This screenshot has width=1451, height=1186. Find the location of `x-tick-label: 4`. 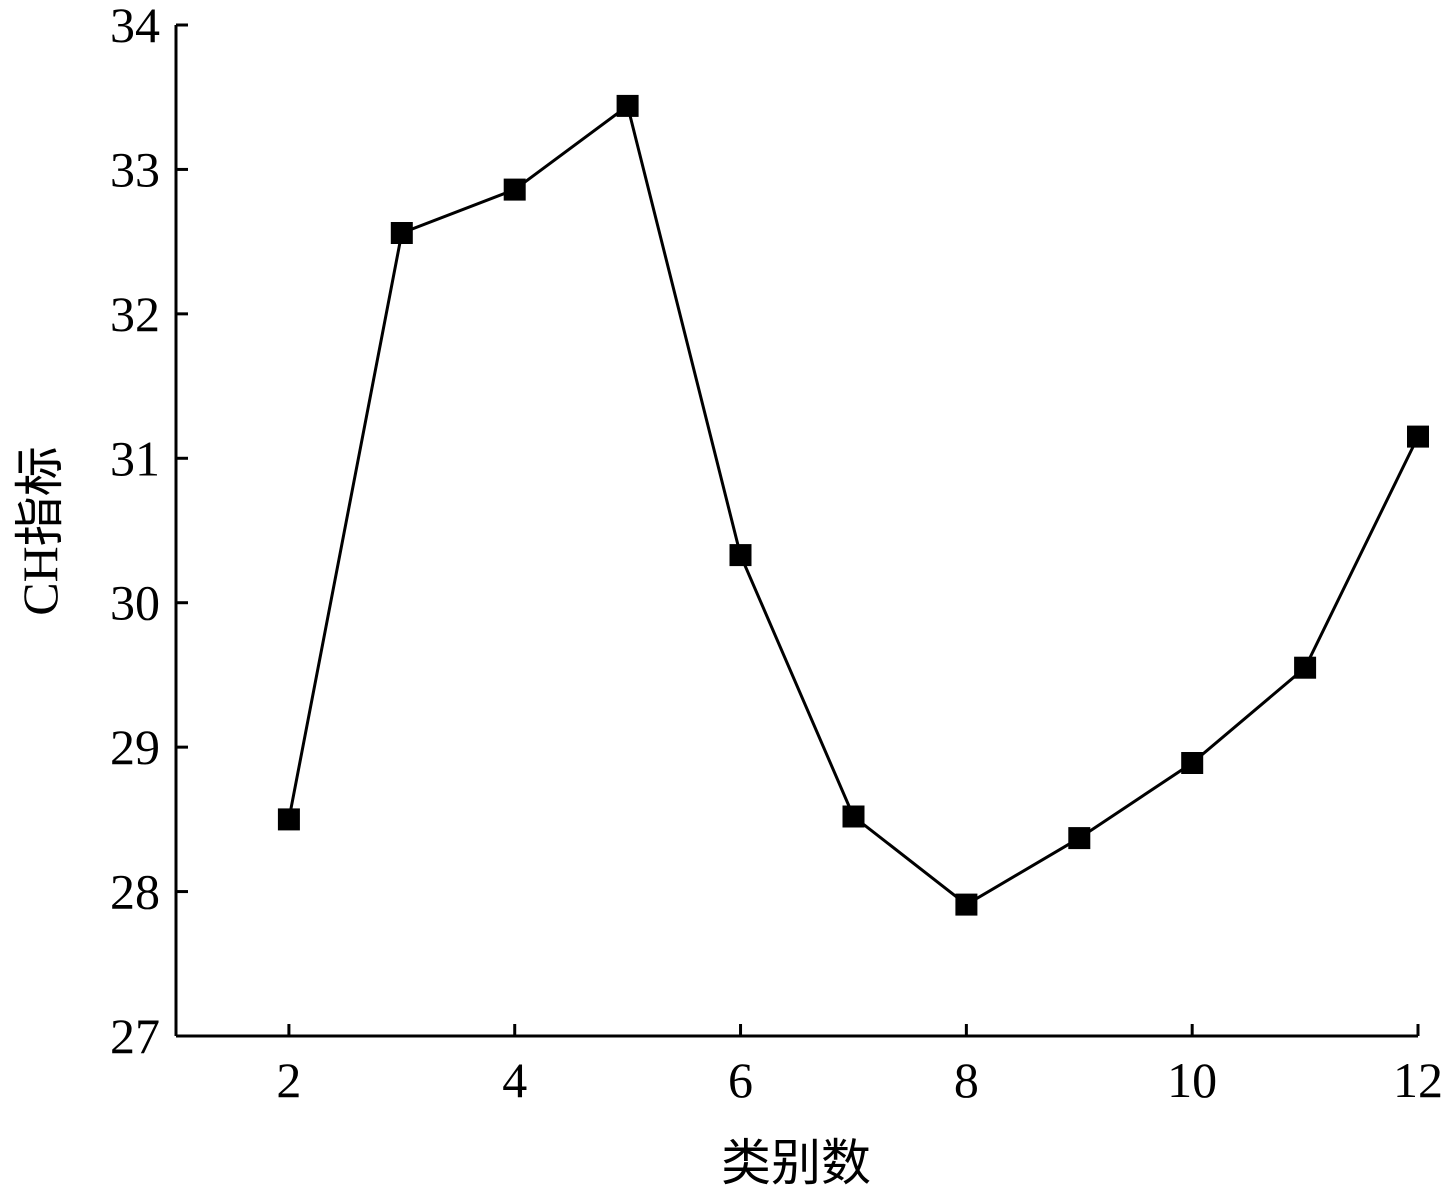

x-tick-label: 4 is located at coordinates (514, 1080).